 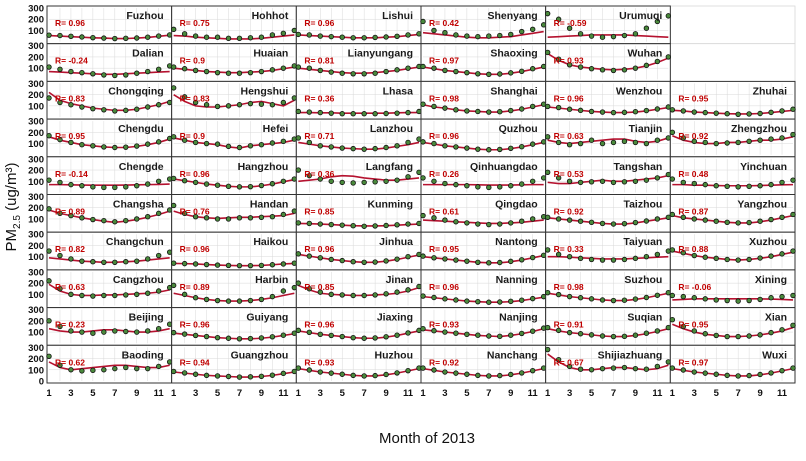 I want to click on model-line-lhasa, so click(x=358, y=113).